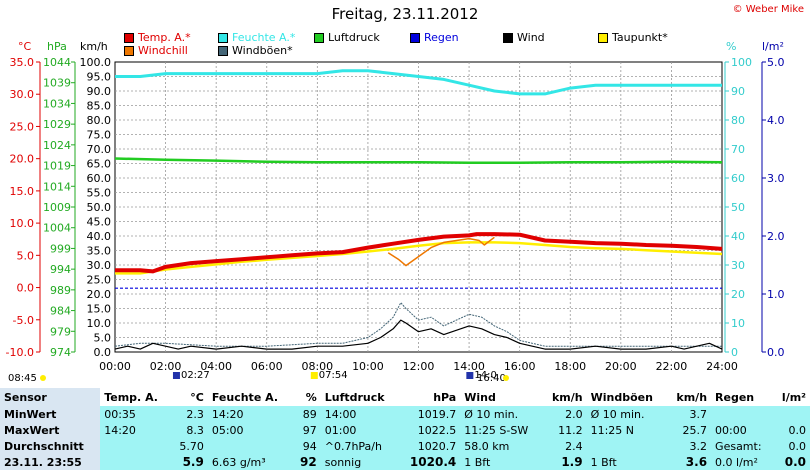  I want to click on chart-title: Freitag, 23.11.2012, so click(405, 14).